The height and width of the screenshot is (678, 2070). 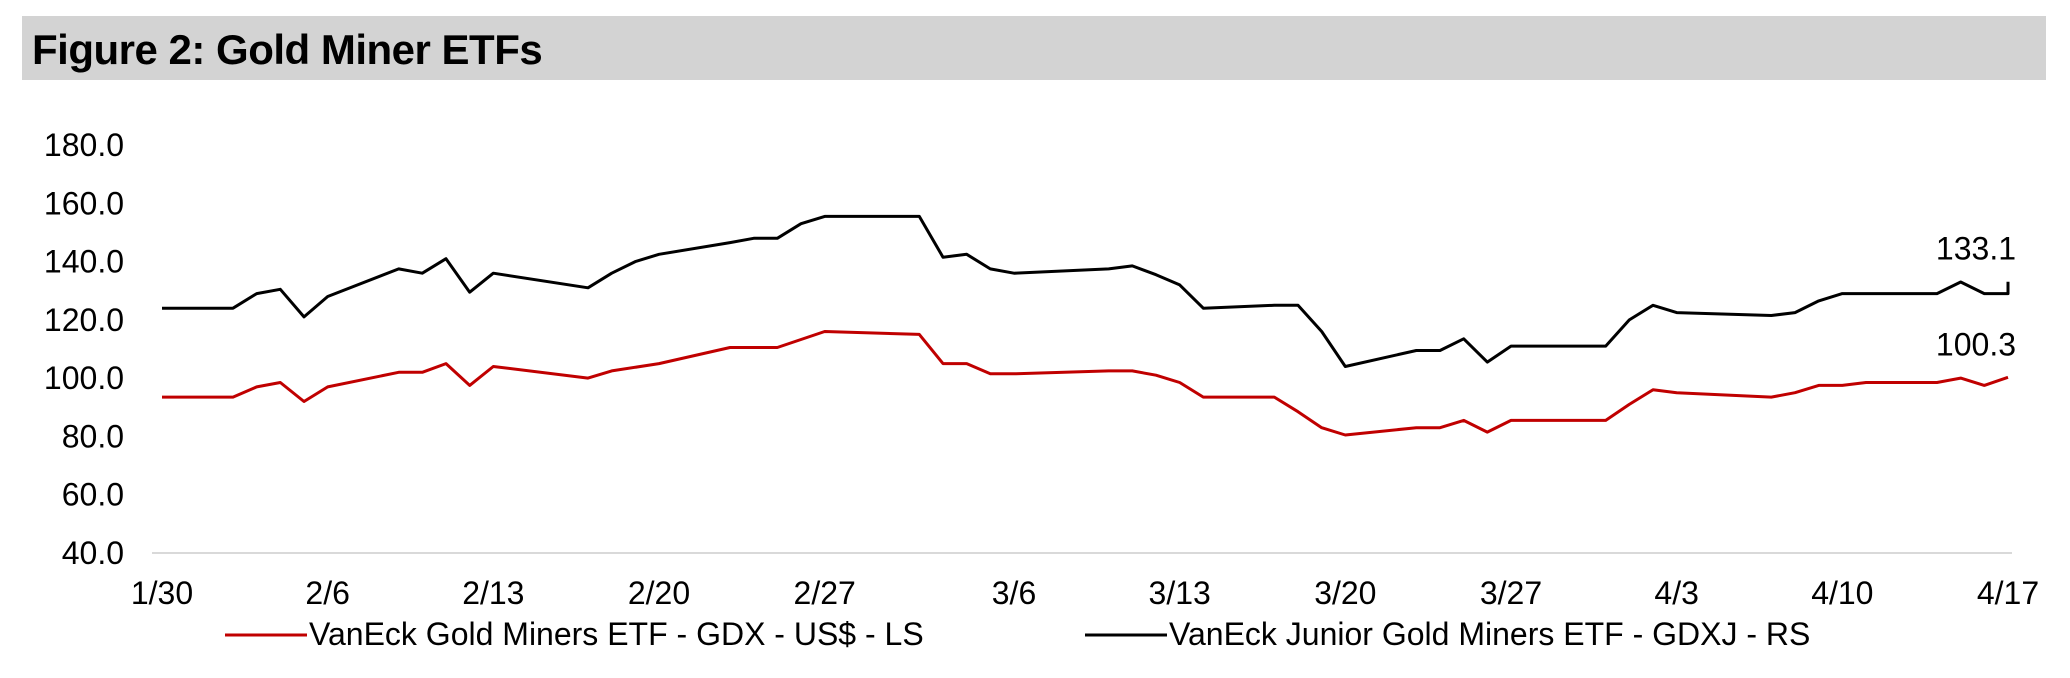 What do you see at coordinates (93, 436) in the screenshot?
I see `y-tick-label: 80.0` at bounding box center [93, 436].